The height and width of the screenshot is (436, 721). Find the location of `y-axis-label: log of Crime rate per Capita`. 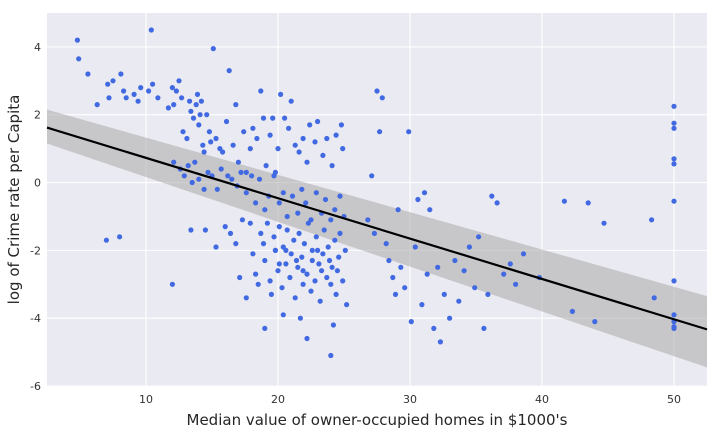

y-axis-label: log of Crime rate per Capita is located at coordinates (14, 200).